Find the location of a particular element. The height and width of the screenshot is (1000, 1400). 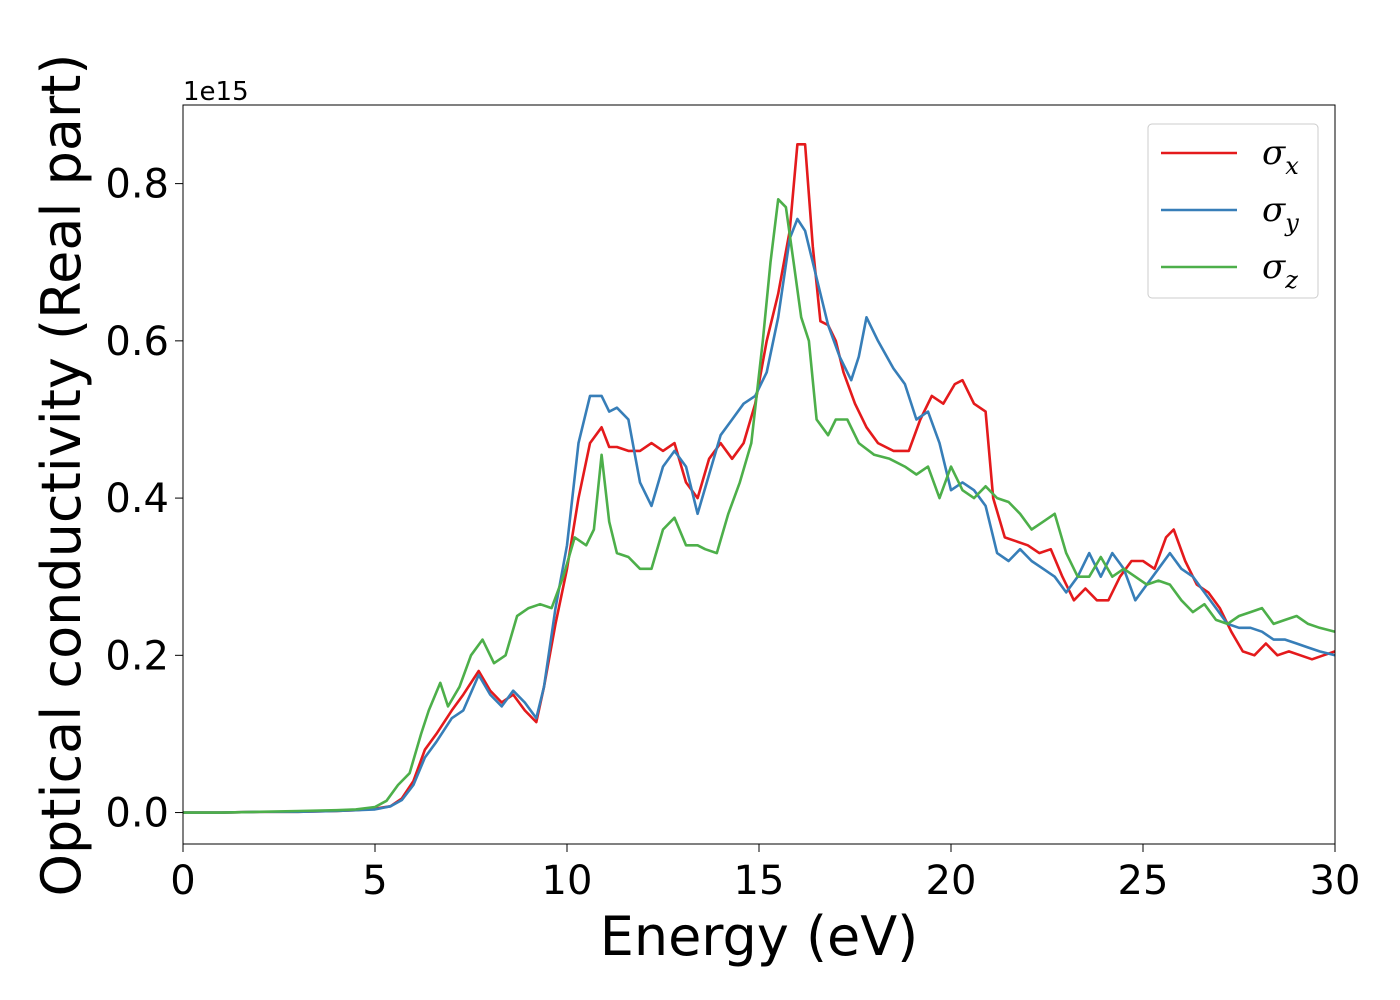

y-tick-label: 0.0 is located at coordinates (137, 814).